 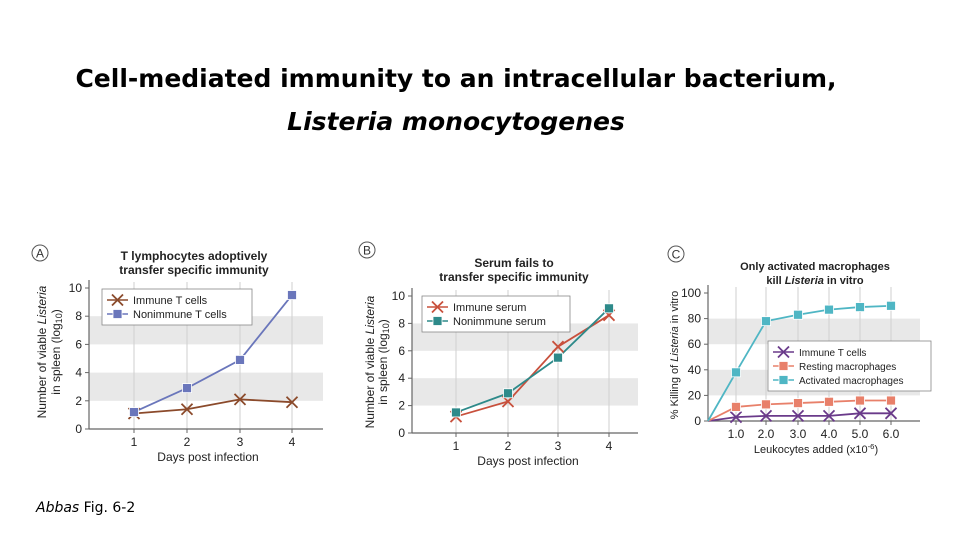 I want to click on y-tick-label: 80, so click(x=695, y=319).